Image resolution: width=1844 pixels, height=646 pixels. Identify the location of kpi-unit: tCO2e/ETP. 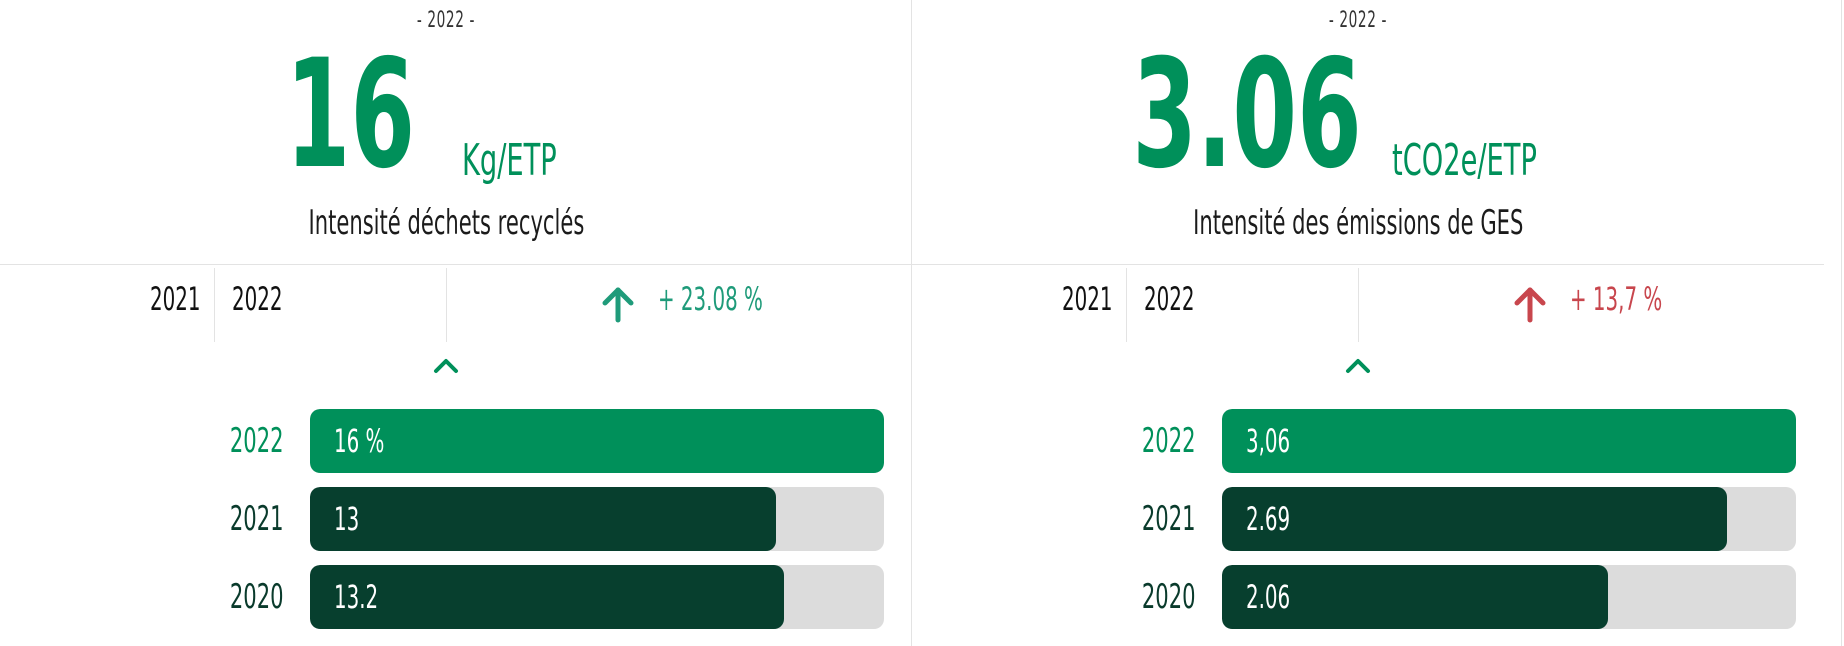
(1464, 160).